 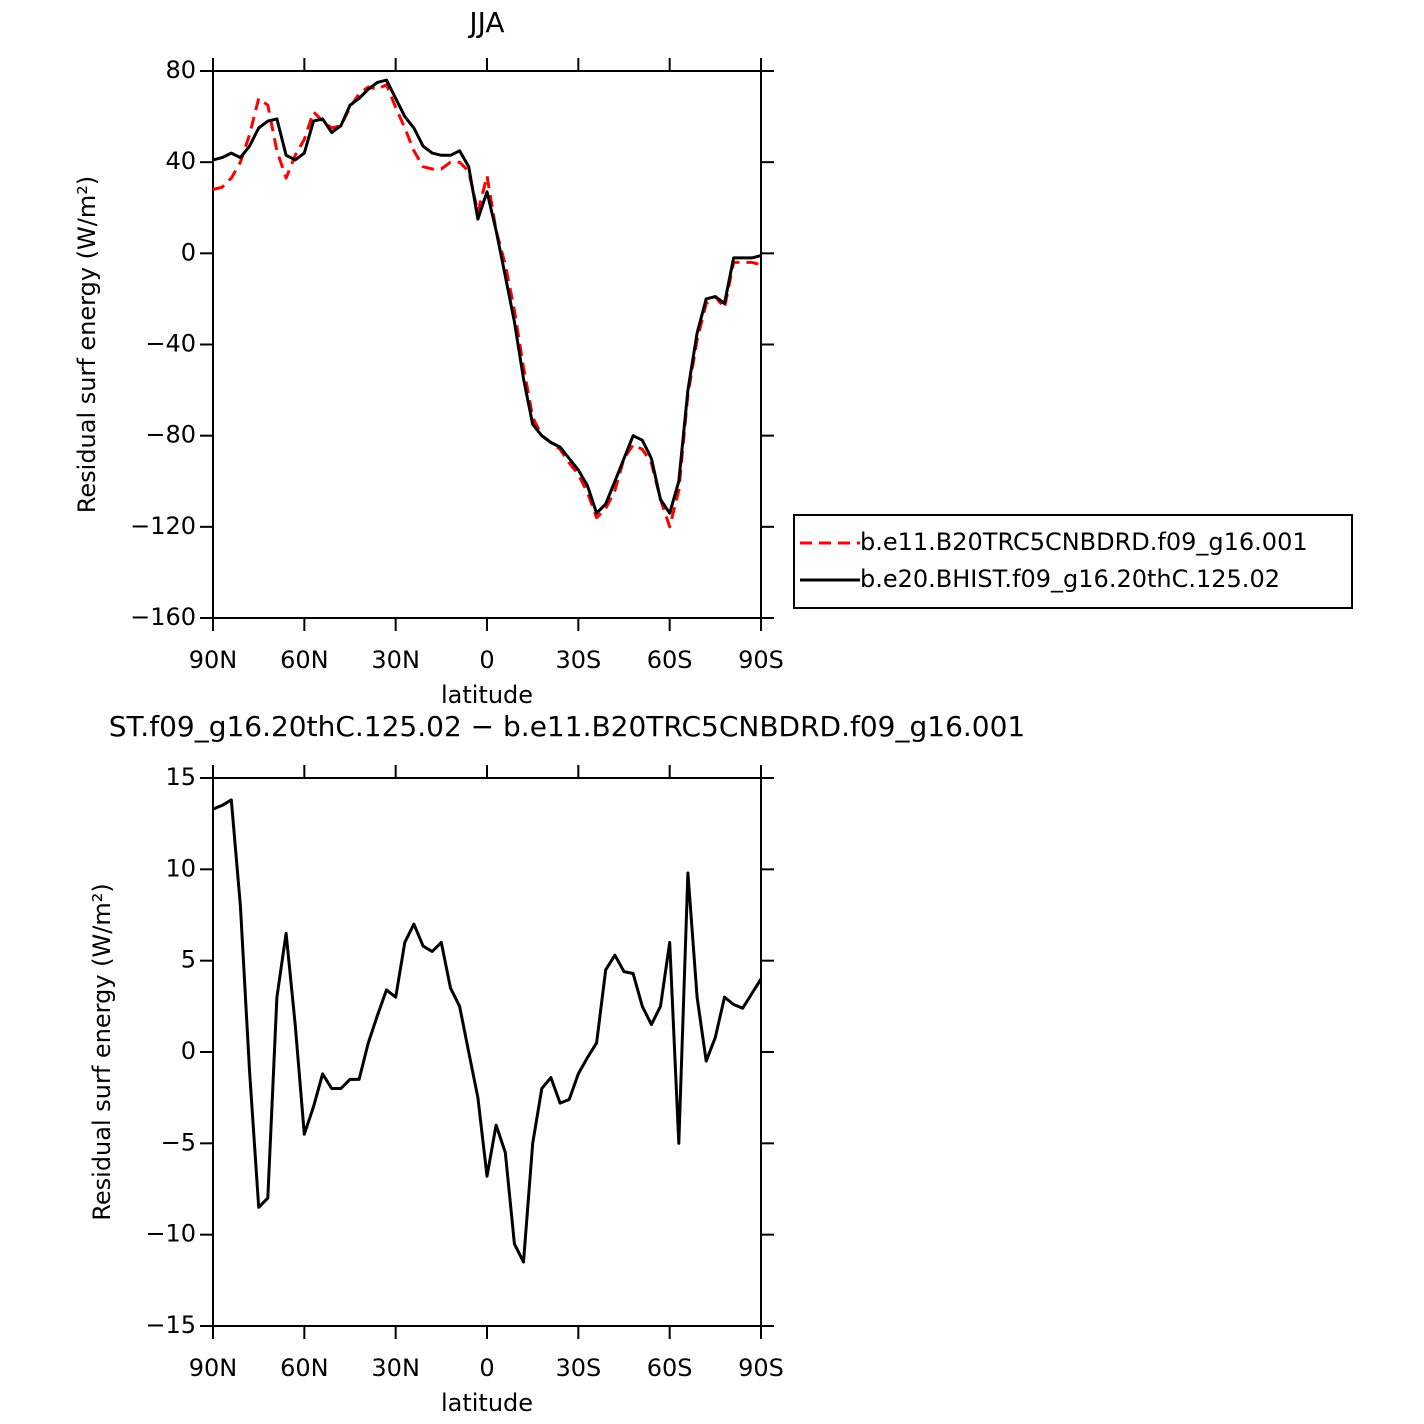 I want to click on y-tick-label: −160, so click(x=163, y=617).